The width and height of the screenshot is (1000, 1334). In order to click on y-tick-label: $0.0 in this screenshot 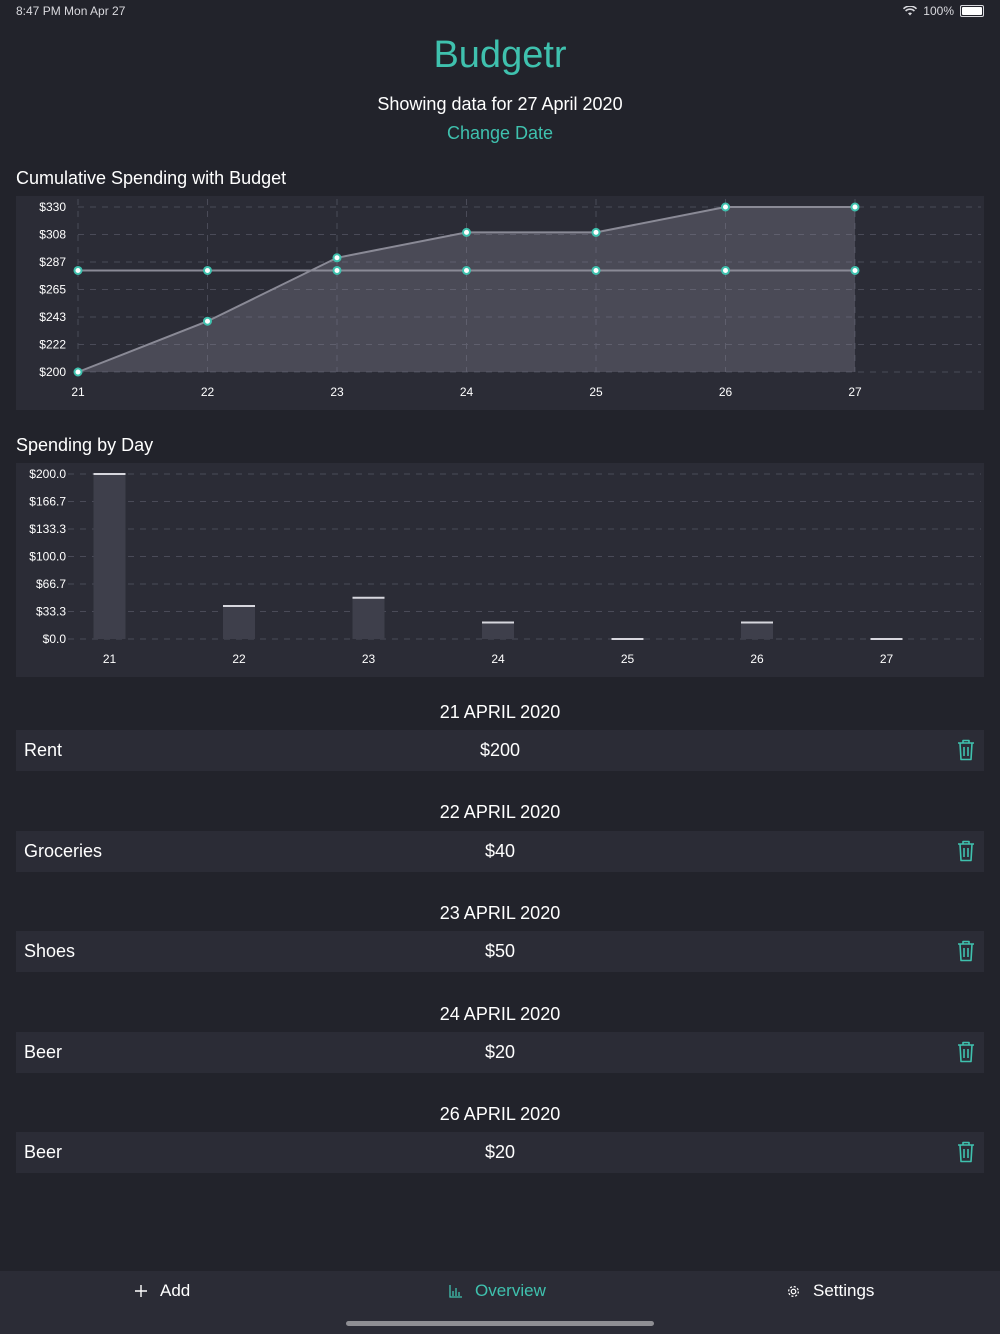, I will do `click(55, 639)`.